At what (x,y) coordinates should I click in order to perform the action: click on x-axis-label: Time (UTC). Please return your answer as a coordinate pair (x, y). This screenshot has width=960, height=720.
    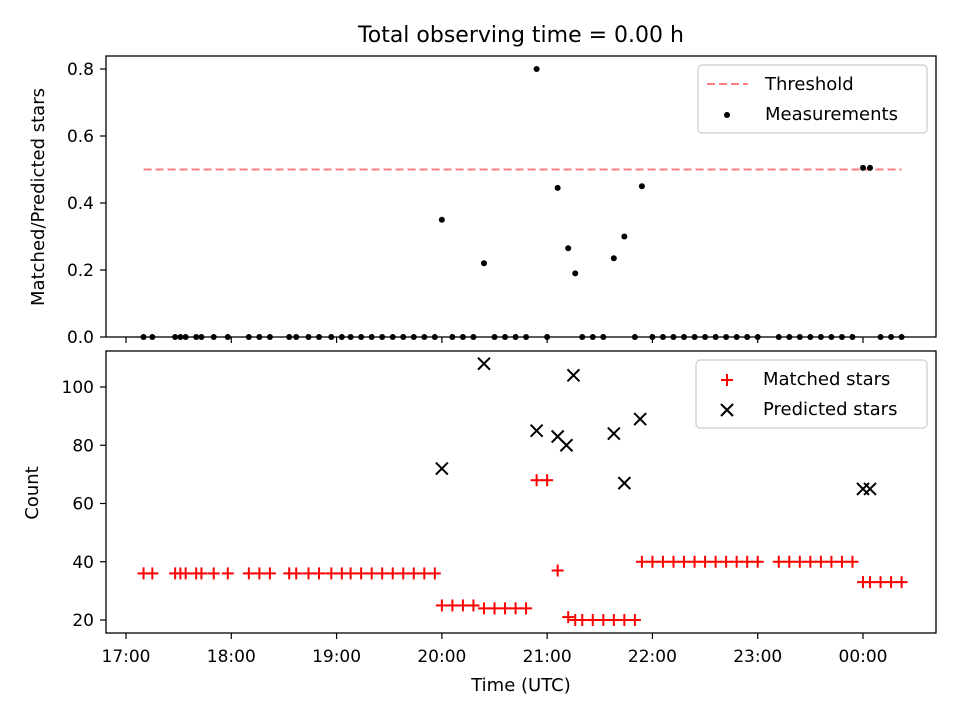
    Looking at the image, I should click on (520, 685).